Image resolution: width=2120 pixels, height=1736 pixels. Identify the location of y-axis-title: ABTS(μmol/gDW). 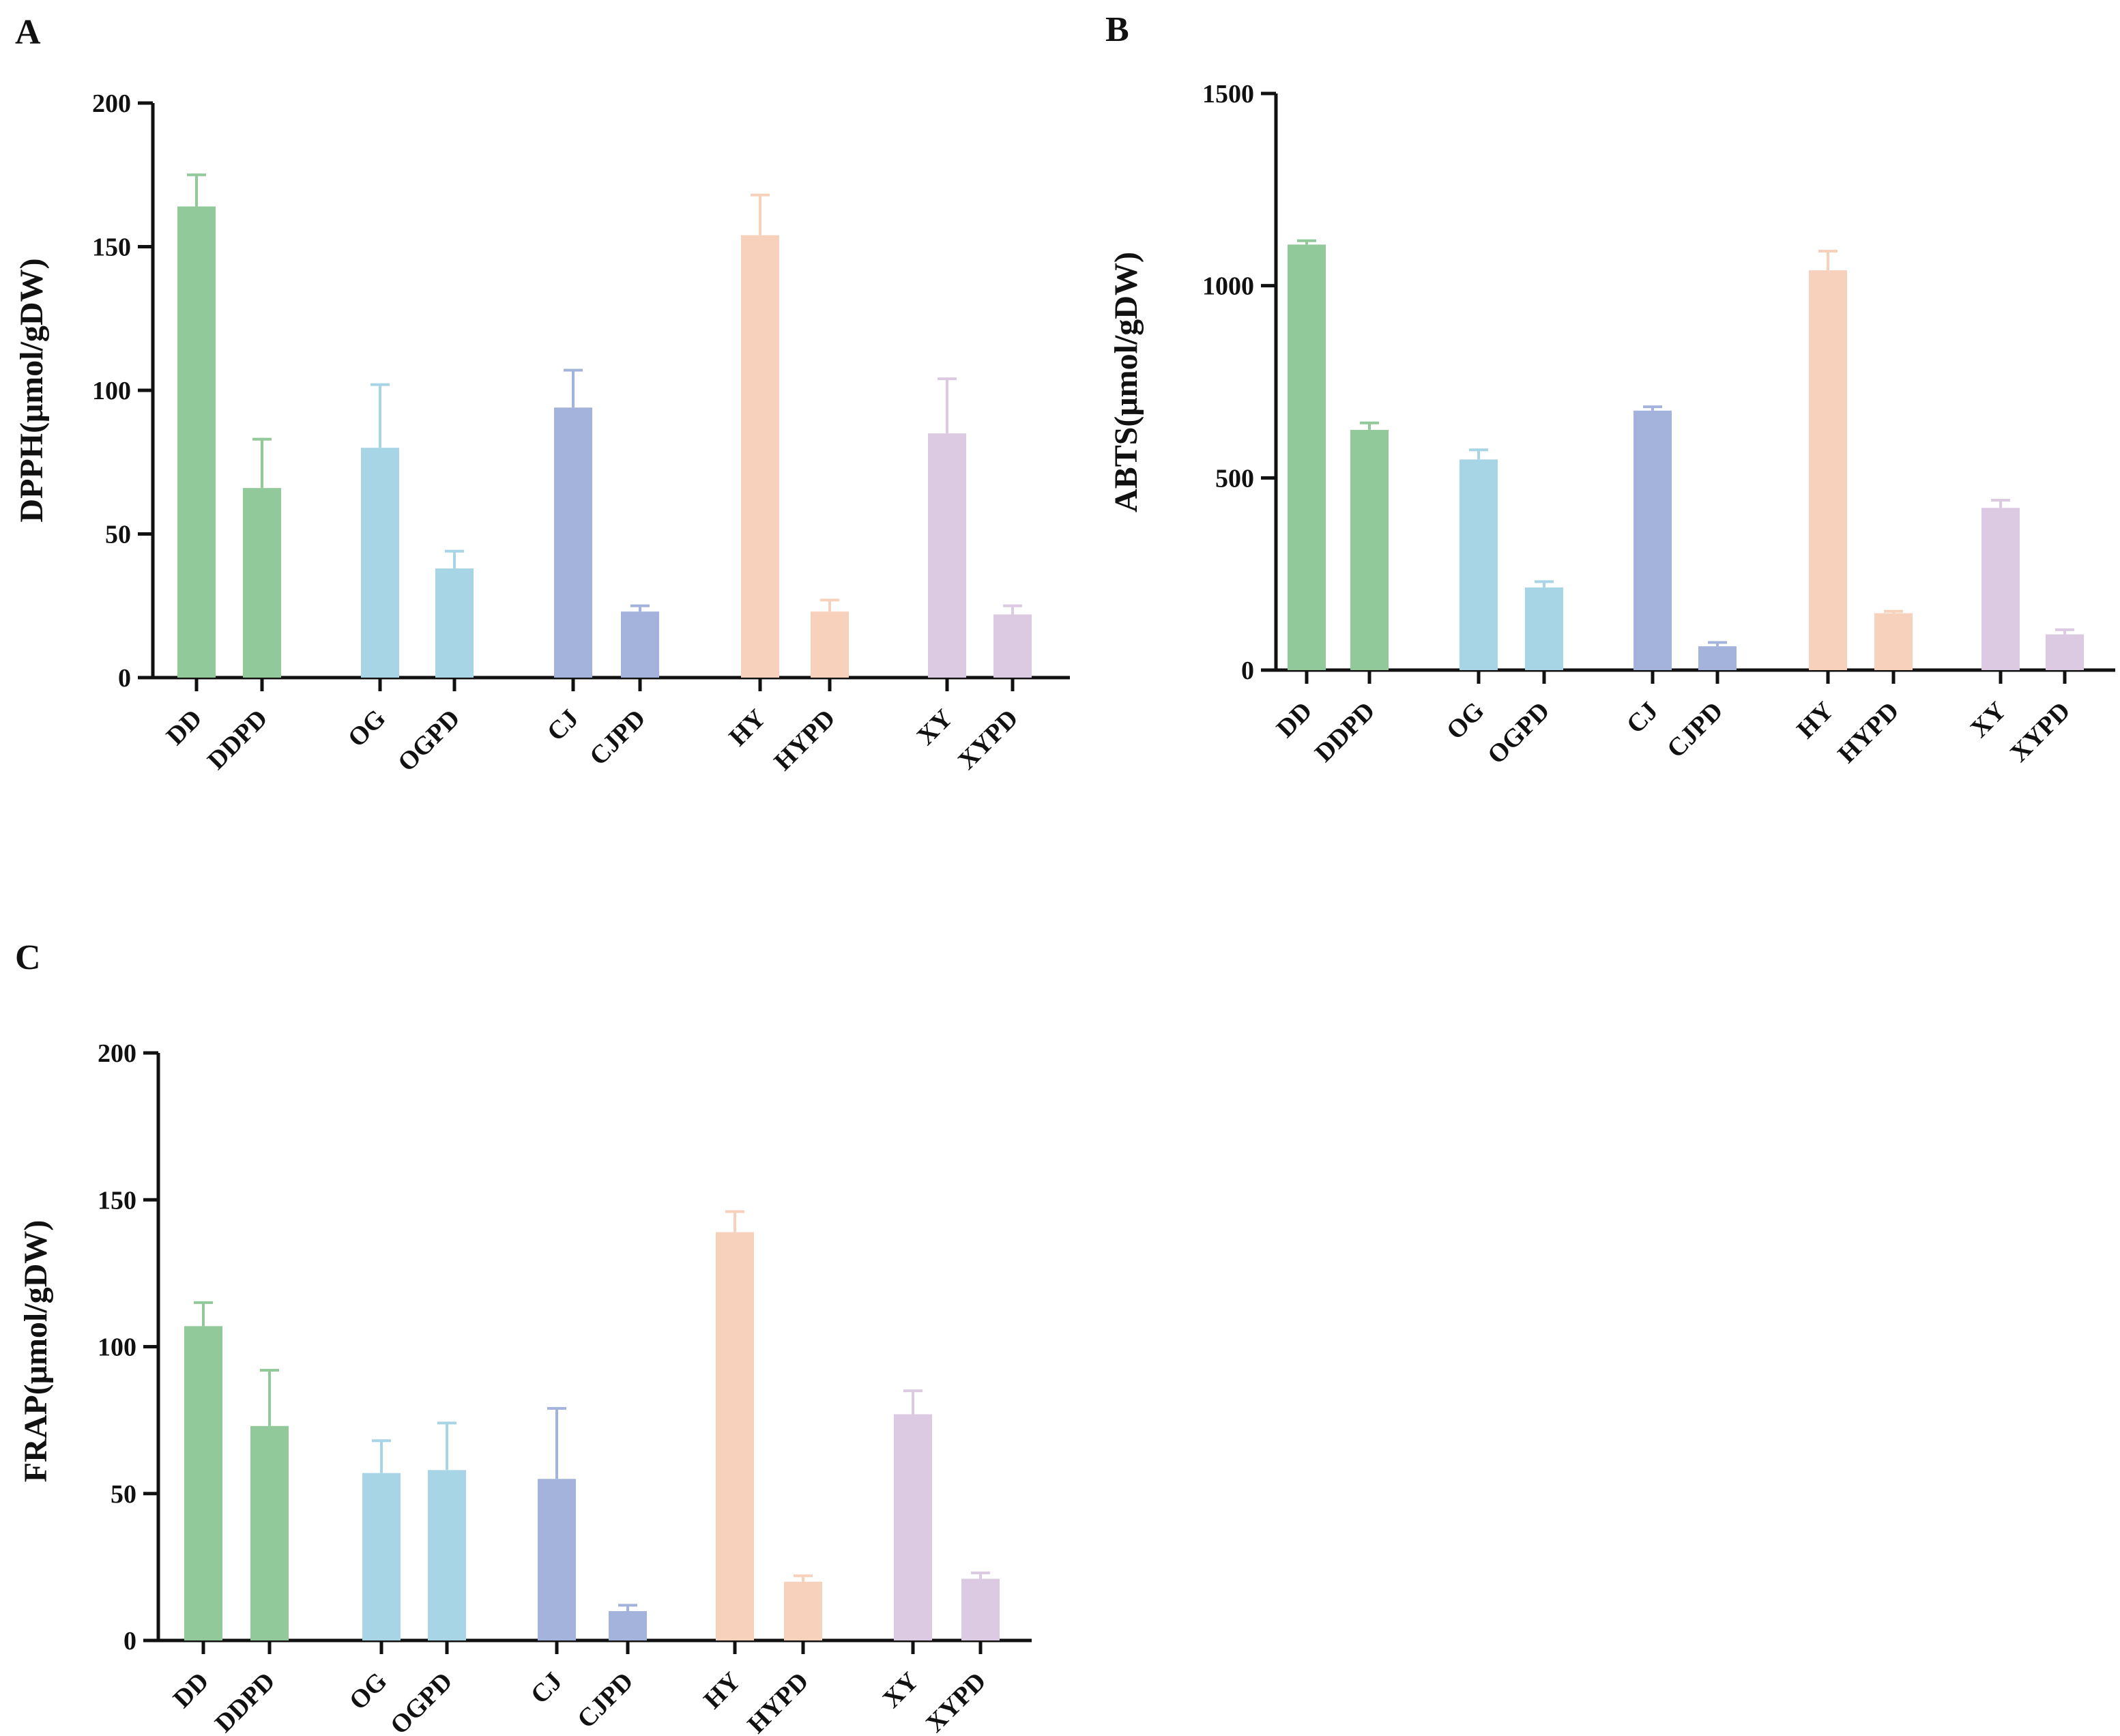
(1126, 382).